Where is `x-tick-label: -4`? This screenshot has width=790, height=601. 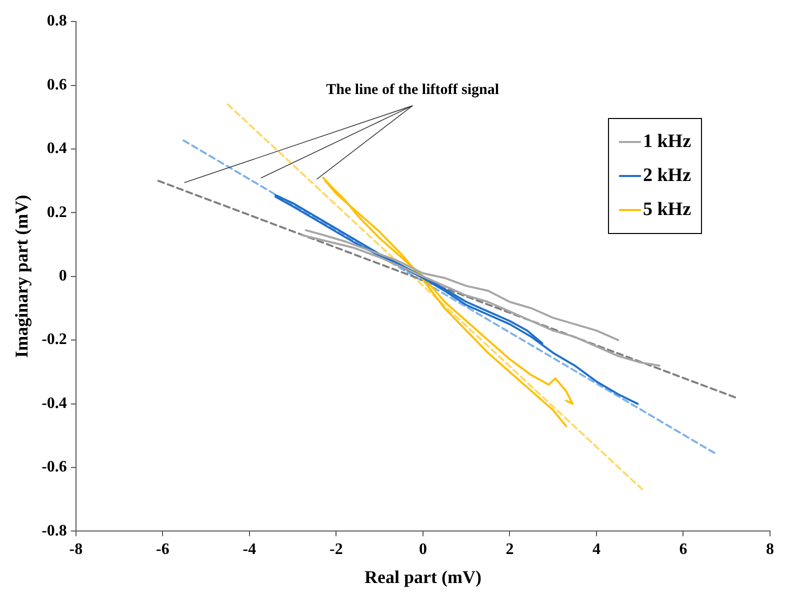
x-tick-label: -4 is located at coordinates (249, 549).